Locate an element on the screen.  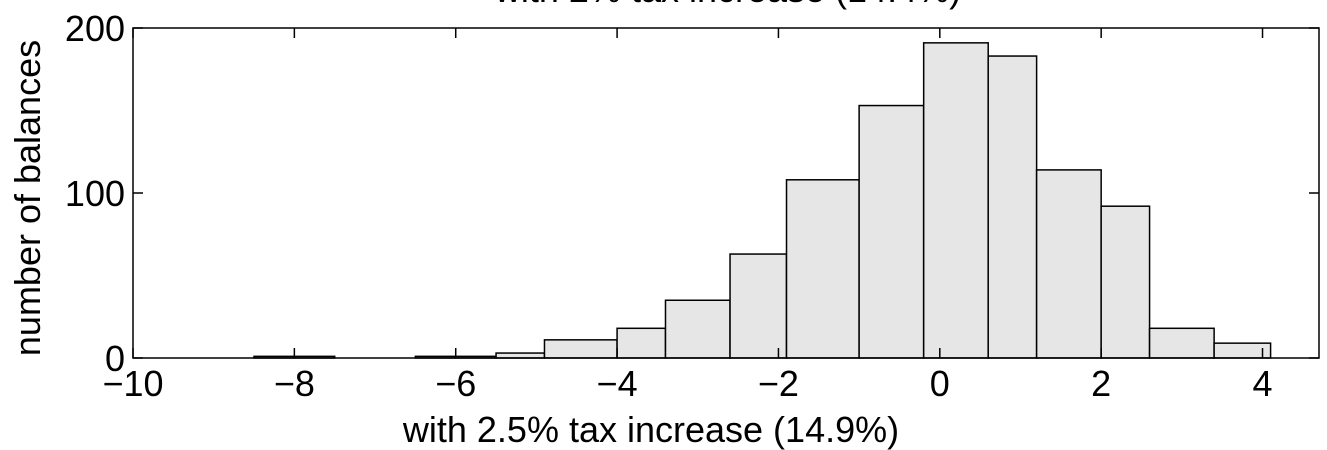
x-tick-label: −8 is located at coordinates (294, 383).